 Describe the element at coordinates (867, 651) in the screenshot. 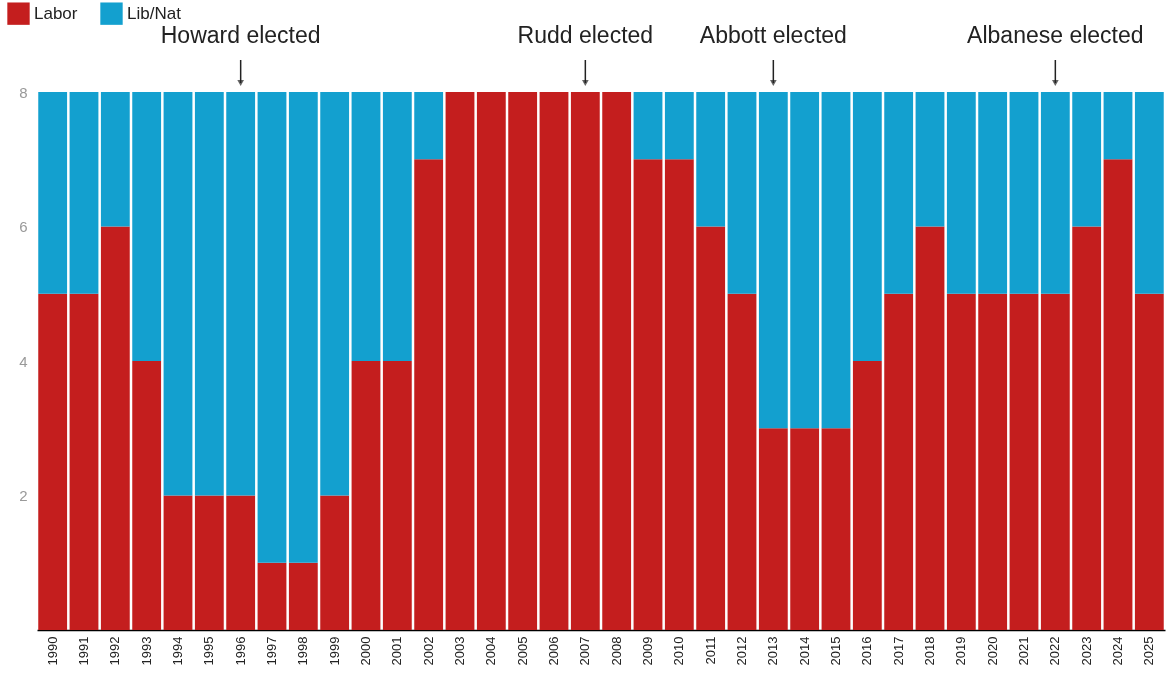

I see `x-tick-label: 2016` at that location.